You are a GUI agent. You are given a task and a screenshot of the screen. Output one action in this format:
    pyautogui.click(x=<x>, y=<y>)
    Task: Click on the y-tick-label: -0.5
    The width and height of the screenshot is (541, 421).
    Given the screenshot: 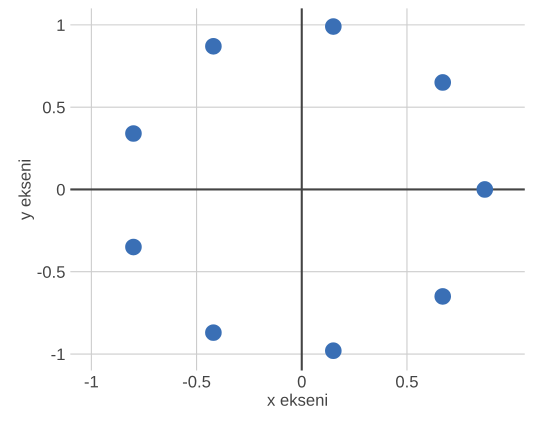 What is the action you would take?
    pyautogui.click(x=51, y=272)
    